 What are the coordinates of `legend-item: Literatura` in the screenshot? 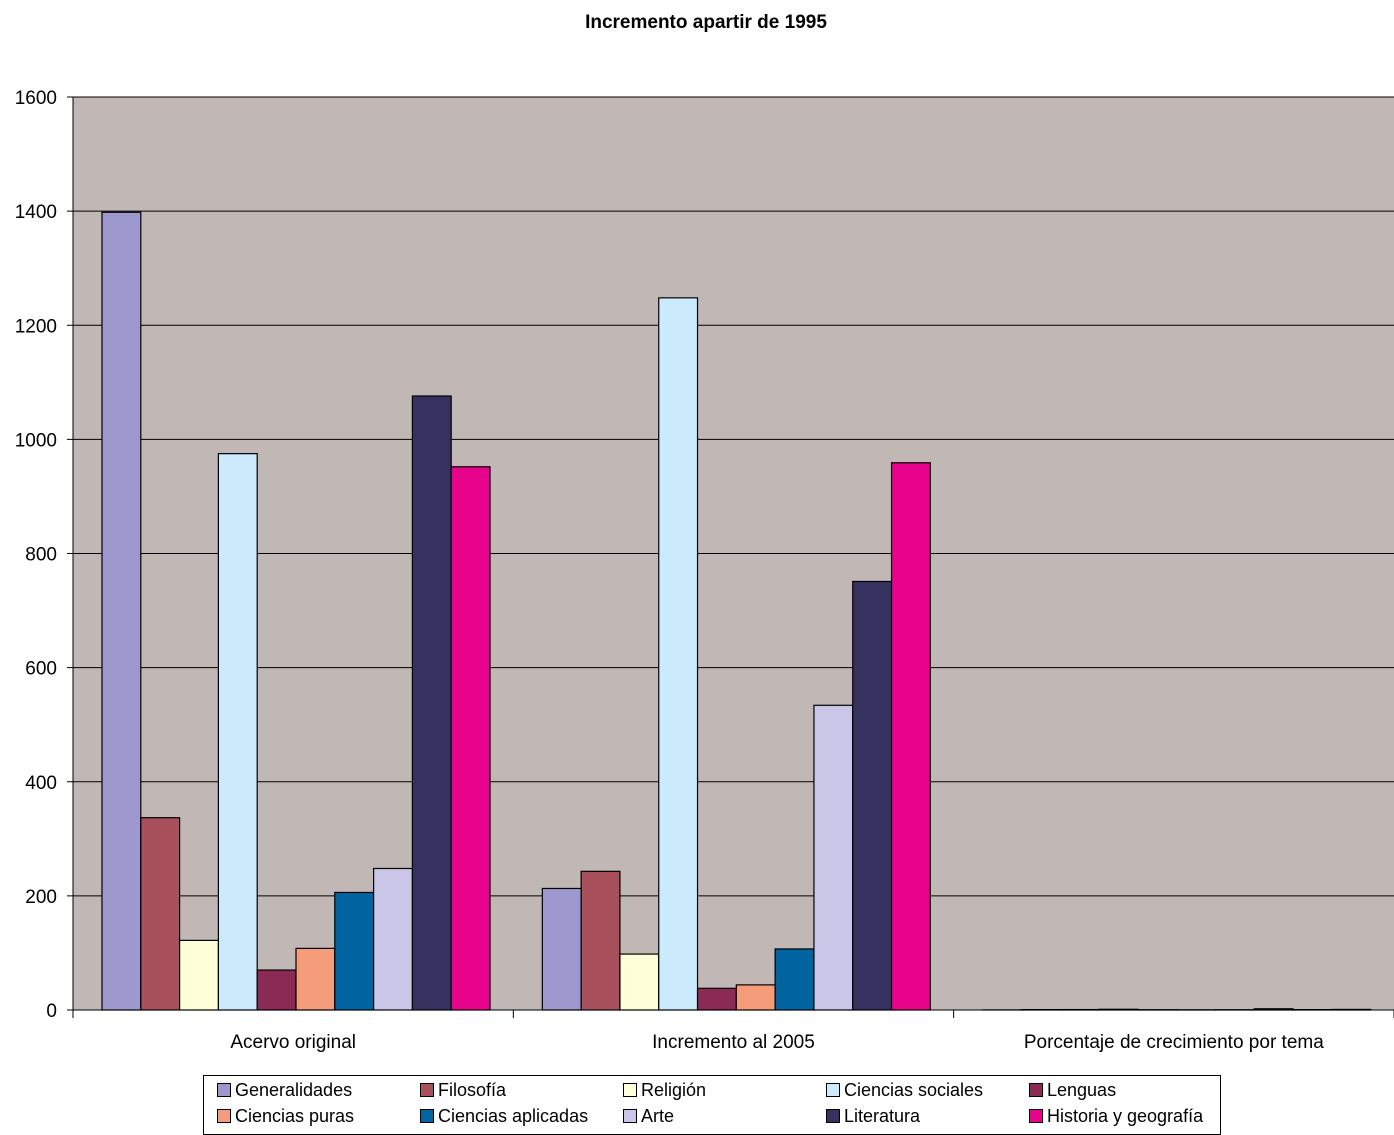 It's located at (873, 1116).